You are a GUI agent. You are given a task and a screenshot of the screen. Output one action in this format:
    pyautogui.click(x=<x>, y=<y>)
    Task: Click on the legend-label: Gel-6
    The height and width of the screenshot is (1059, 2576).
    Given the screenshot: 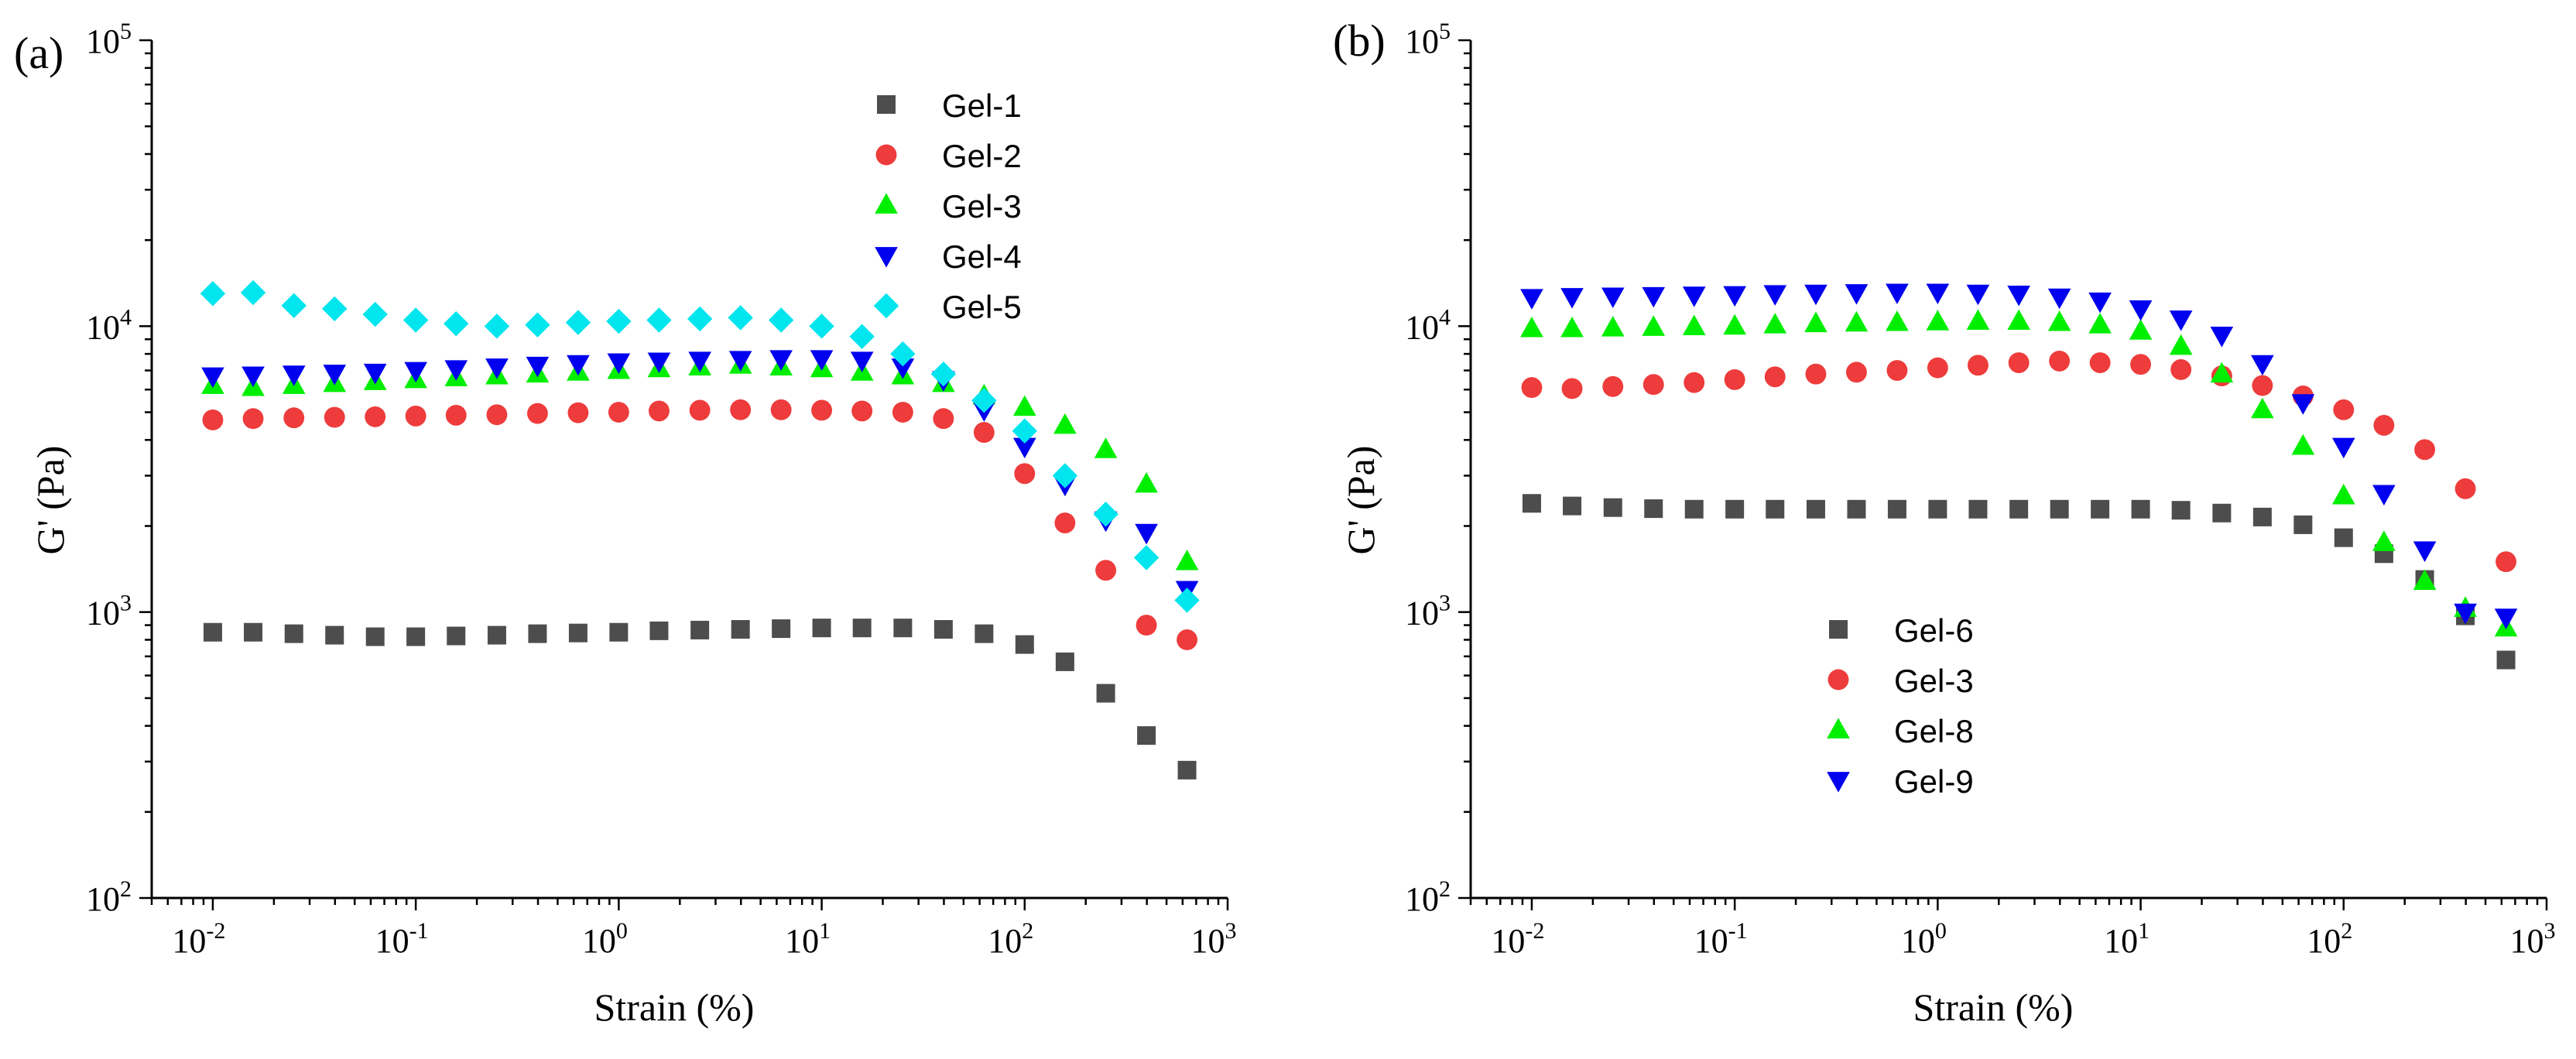 What is the action you would take?
    pyautogui.click(x=1934, y=630)
    